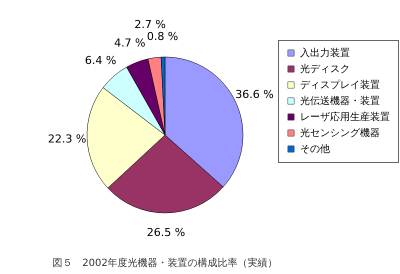 The height and width of the screenshot is (274, 400). I want to click on legend-label: 光センシング機器, so click(340, 133).